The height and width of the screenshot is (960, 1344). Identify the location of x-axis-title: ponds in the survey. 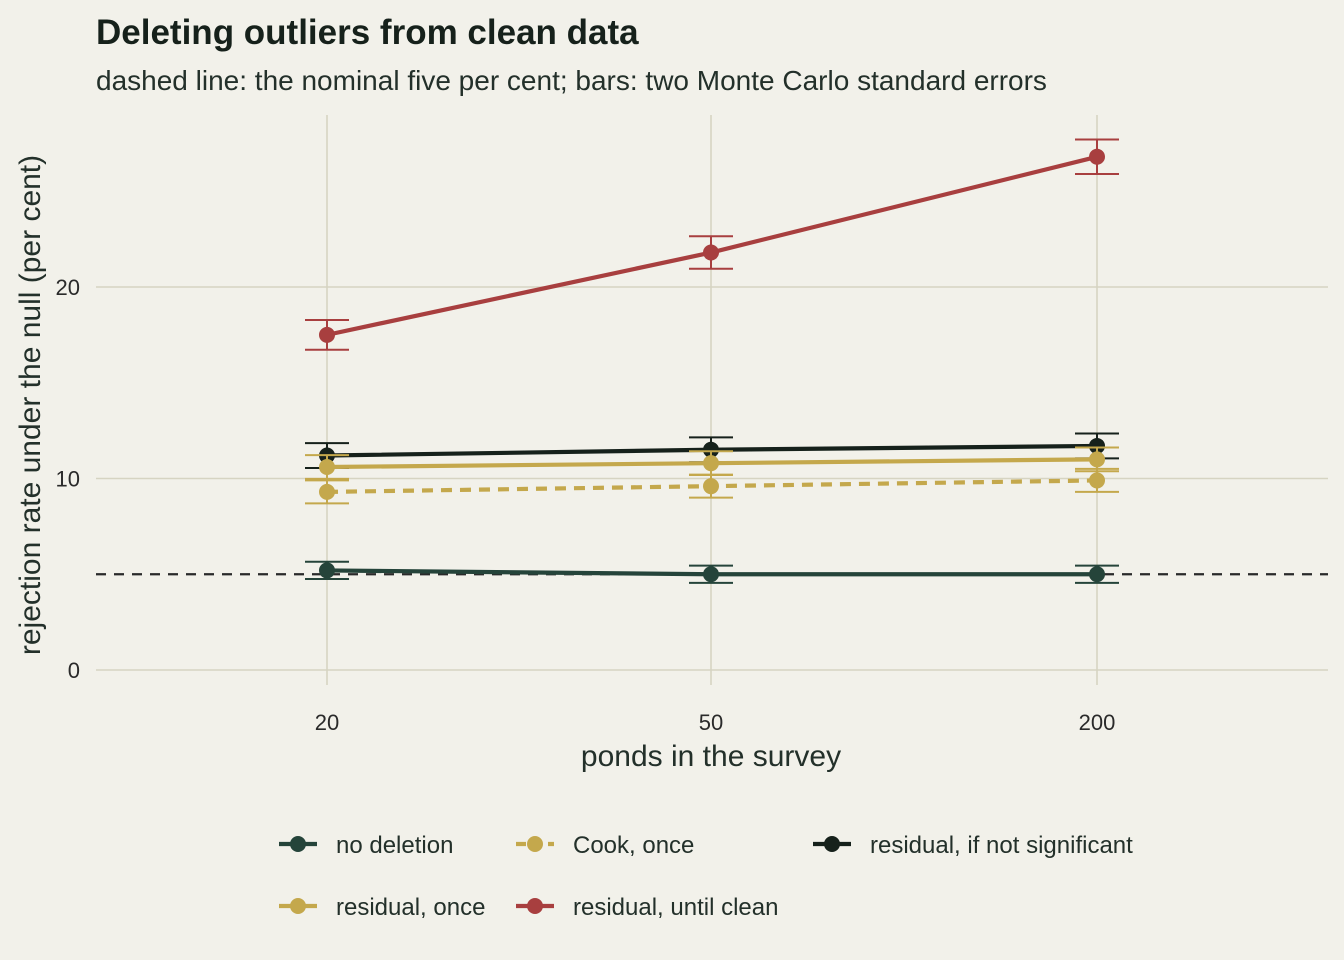
(711, 756).